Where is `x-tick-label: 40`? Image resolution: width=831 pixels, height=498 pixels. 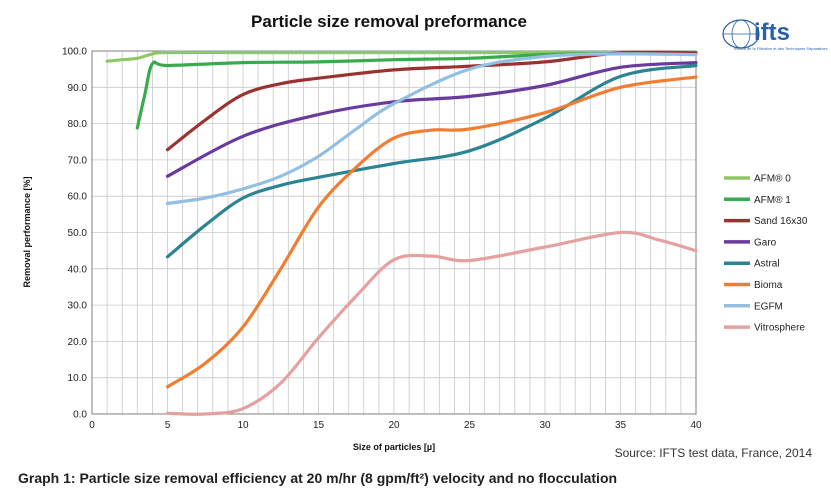
x-tick-label: 40 is located at coordinates (696, 425).